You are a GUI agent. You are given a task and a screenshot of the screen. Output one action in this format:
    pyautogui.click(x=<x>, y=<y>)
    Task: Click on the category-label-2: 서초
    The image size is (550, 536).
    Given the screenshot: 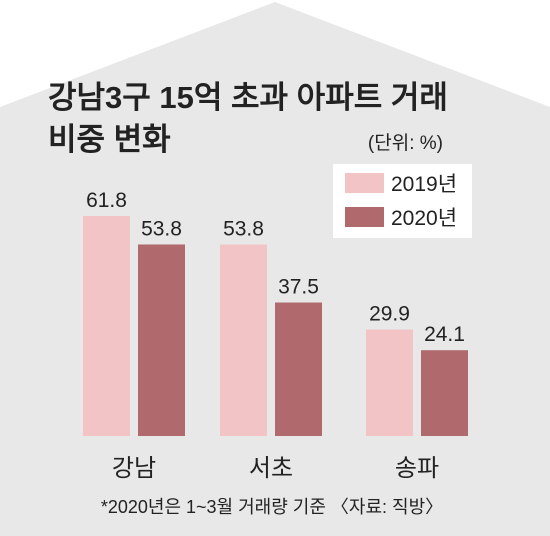 What is the action you would take?
    pyautogui.click(x=271, y=468)
    